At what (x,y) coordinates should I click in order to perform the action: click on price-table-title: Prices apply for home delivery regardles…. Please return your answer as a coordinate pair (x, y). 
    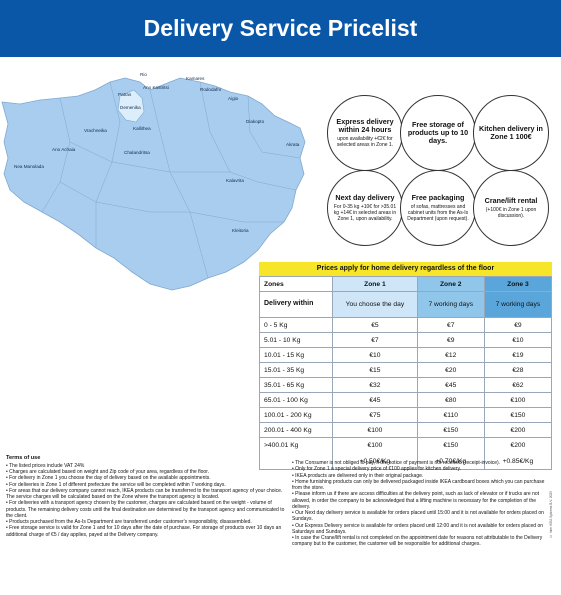
    Looking at the image, I should click on (405, 269).